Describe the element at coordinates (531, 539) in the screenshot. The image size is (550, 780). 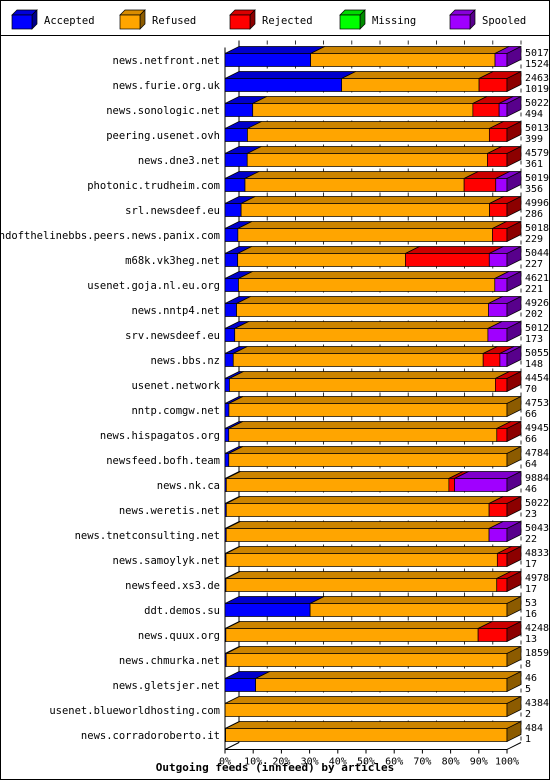
I see `value-label-accepted: 22` at that location.